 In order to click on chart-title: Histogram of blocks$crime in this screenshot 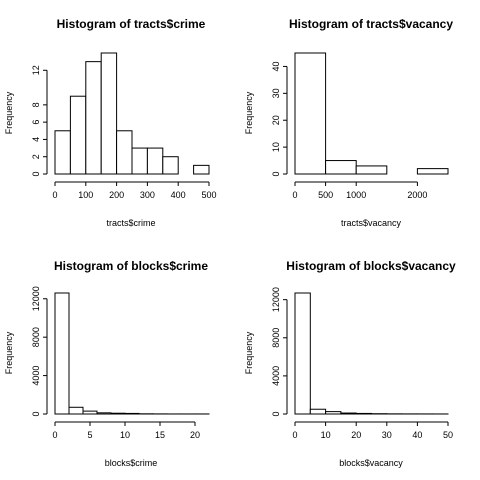, I will do `click(131, 266)`.